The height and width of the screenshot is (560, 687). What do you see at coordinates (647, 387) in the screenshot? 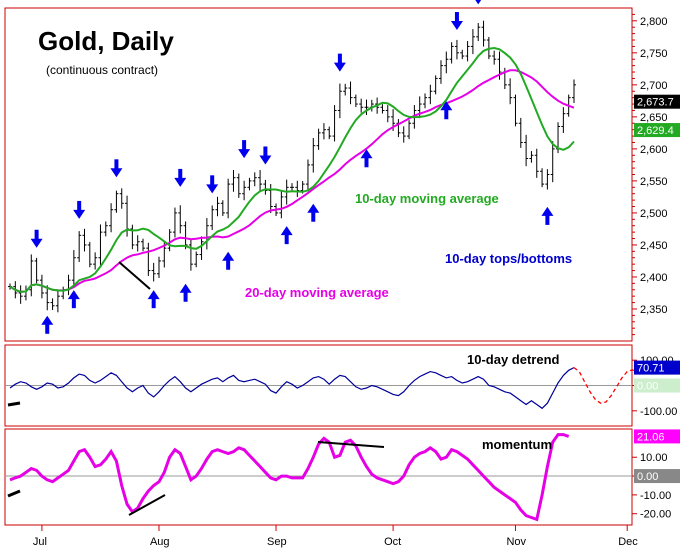
I see `detrend-zero-label: 0.00` at bounding box center [647, 387].